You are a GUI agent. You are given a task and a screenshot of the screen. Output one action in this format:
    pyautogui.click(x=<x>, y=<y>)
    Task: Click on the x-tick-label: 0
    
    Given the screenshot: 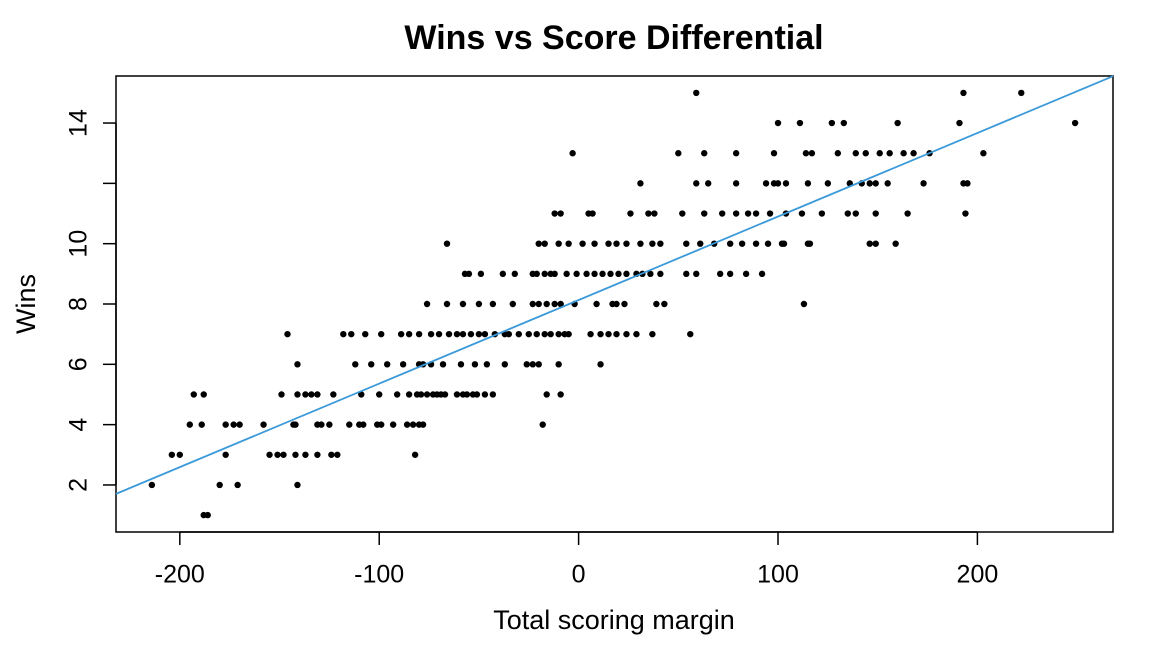 What is the action you would take?
    pyautogui.click(x=579, y=575)
    